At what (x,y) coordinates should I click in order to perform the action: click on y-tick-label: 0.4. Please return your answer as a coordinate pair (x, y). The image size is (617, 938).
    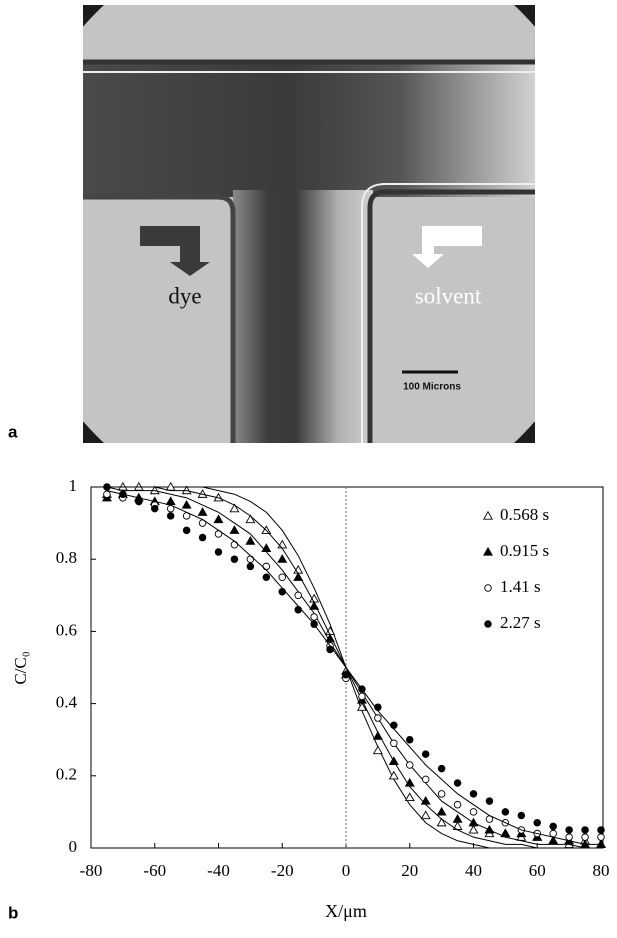
    Looking at the image, I should click on (67, 702).